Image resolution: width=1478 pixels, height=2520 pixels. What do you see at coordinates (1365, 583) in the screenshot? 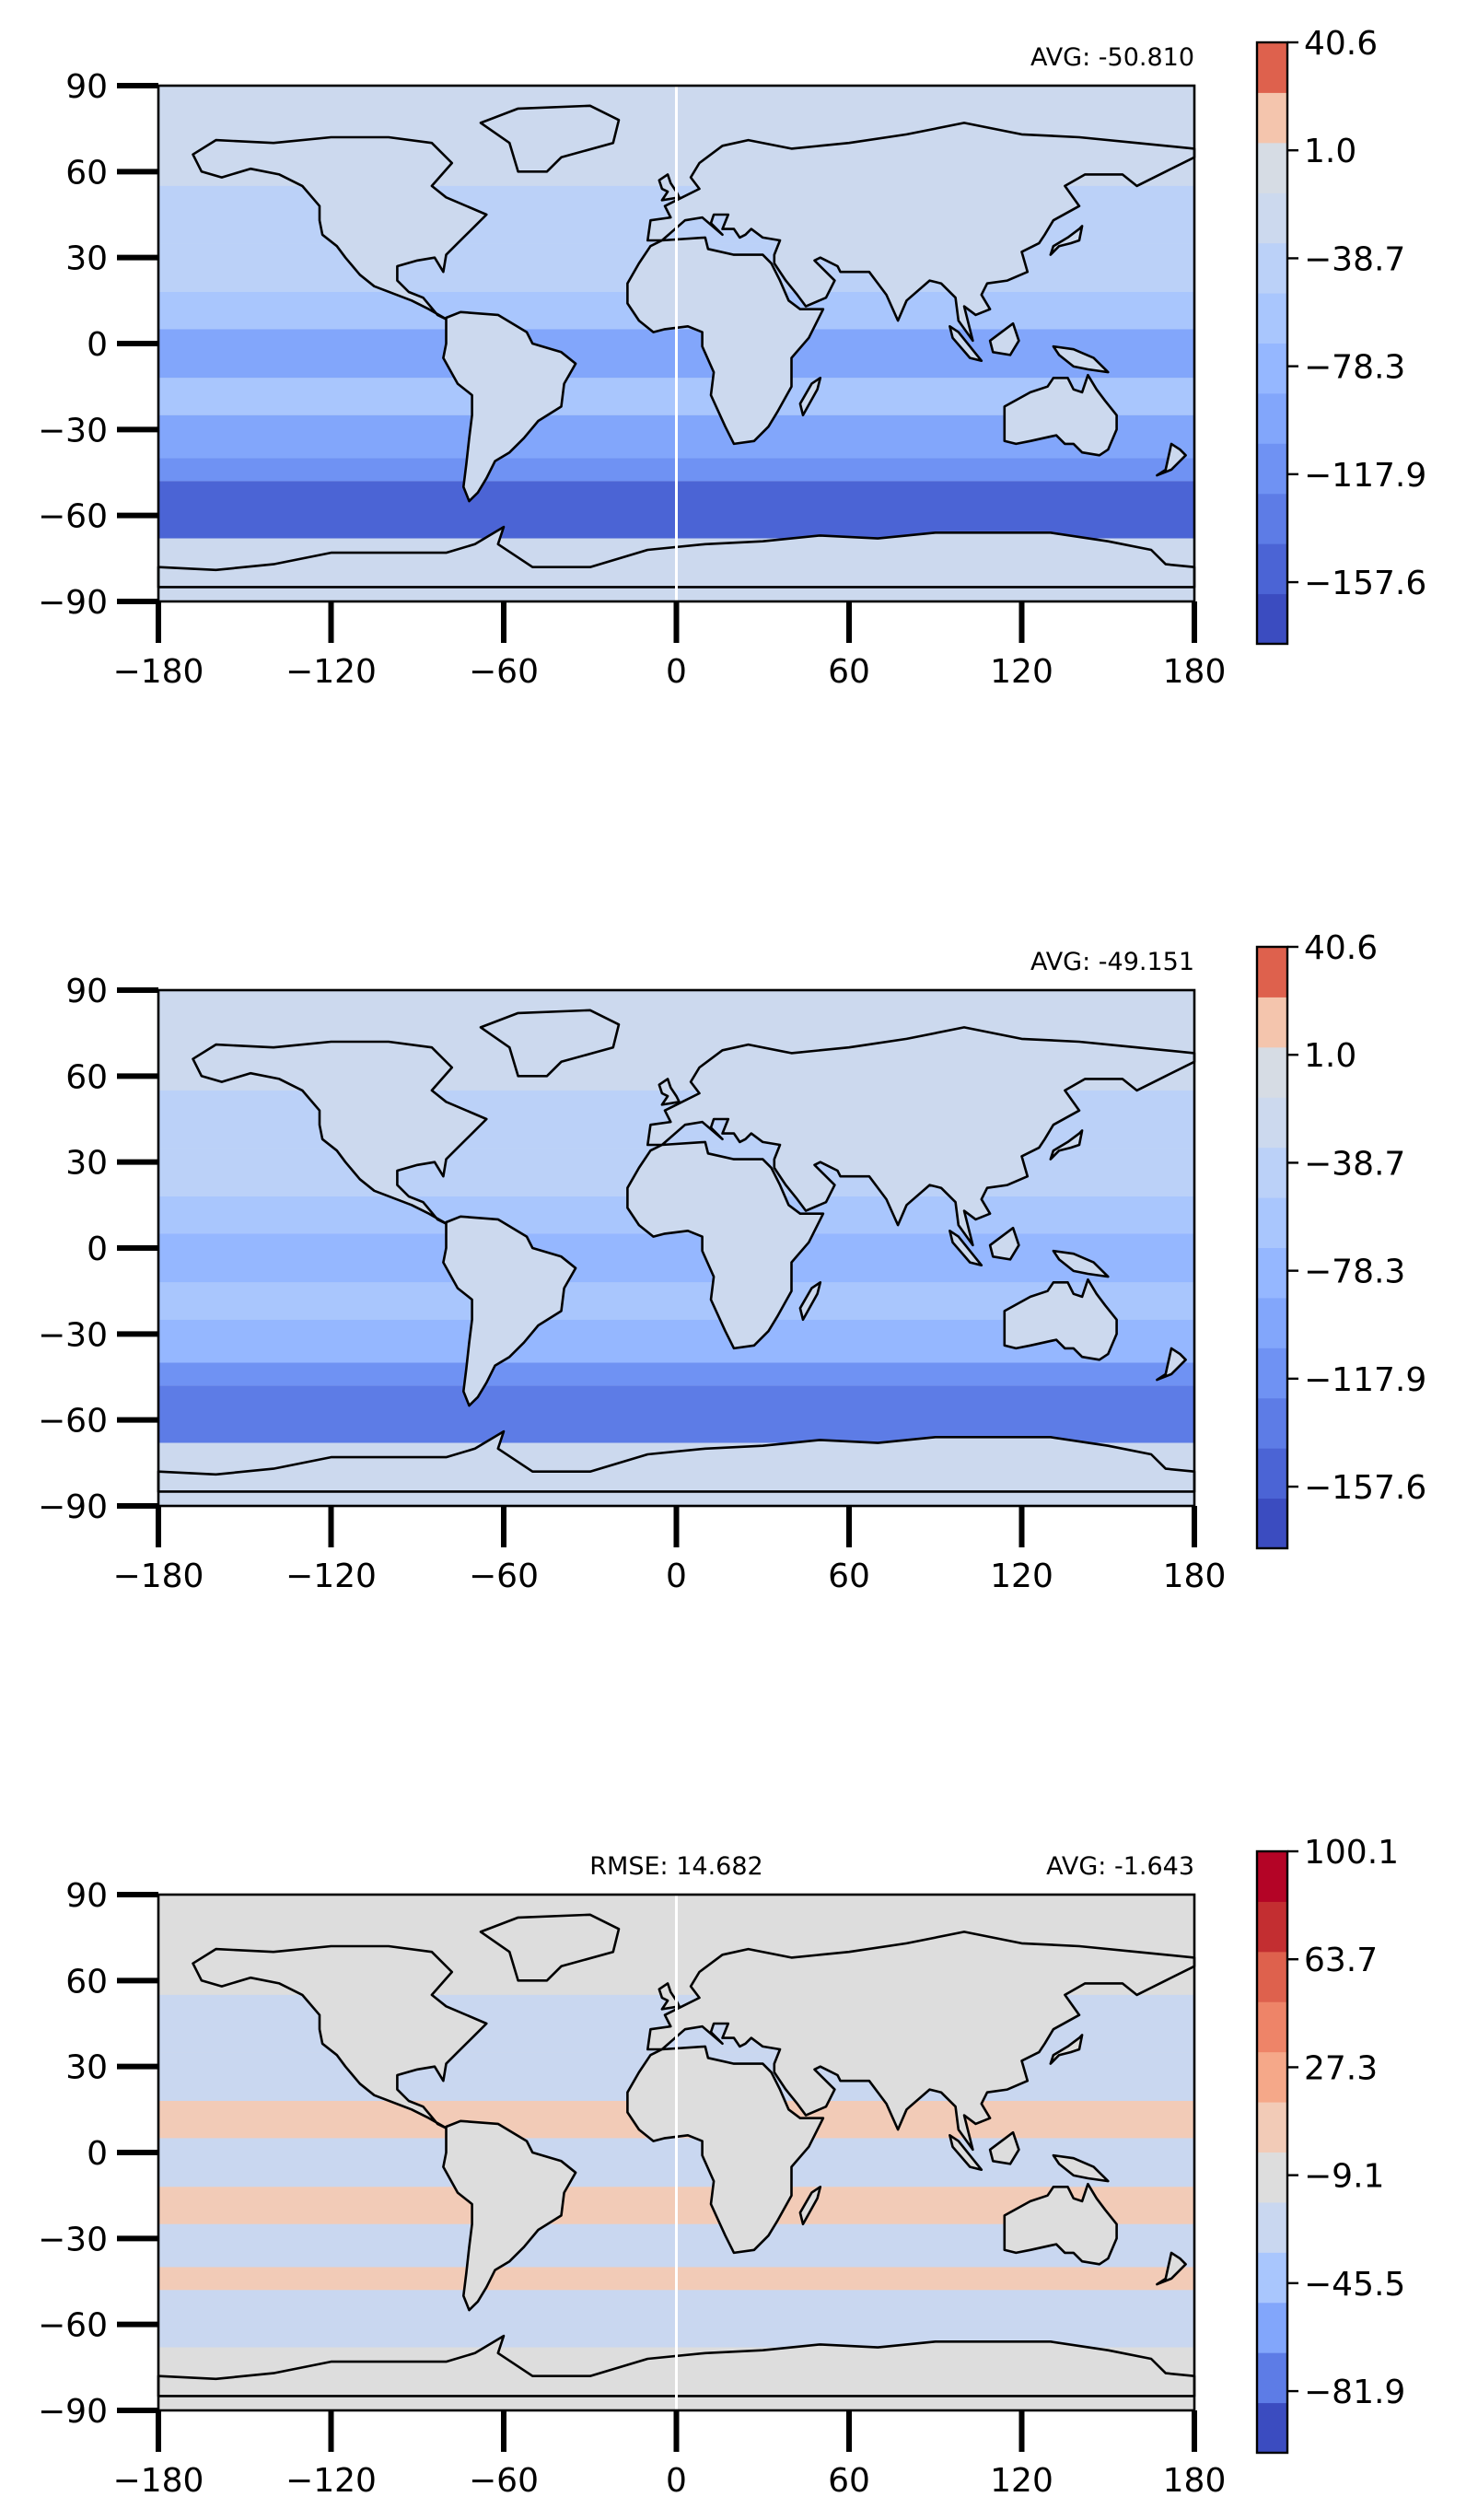
I see `colorbar-tick-label: −157.6` at bounding box center [1365, 583].